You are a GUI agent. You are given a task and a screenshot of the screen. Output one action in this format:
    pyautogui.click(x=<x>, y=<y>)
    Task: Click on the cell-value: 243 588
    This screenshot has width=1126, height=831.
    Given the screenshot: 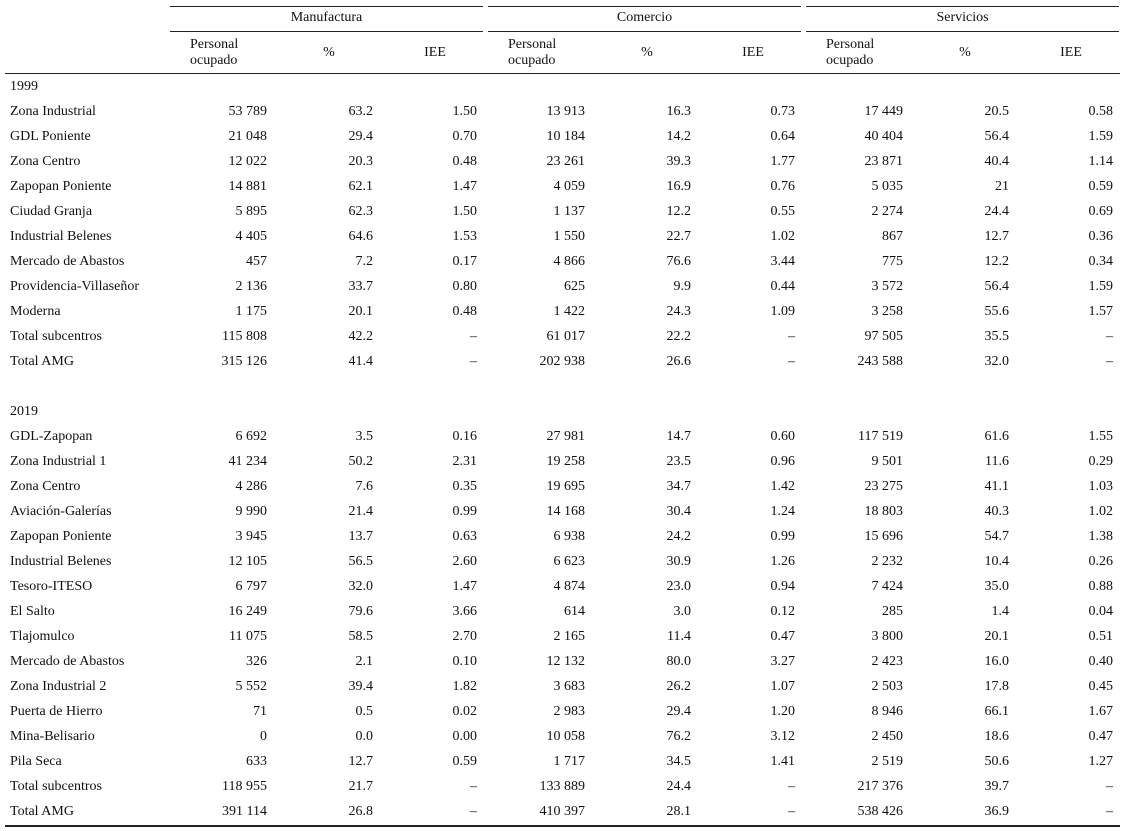 What is the action you would take?
    pyautogui.click(x=880, y=361)
    